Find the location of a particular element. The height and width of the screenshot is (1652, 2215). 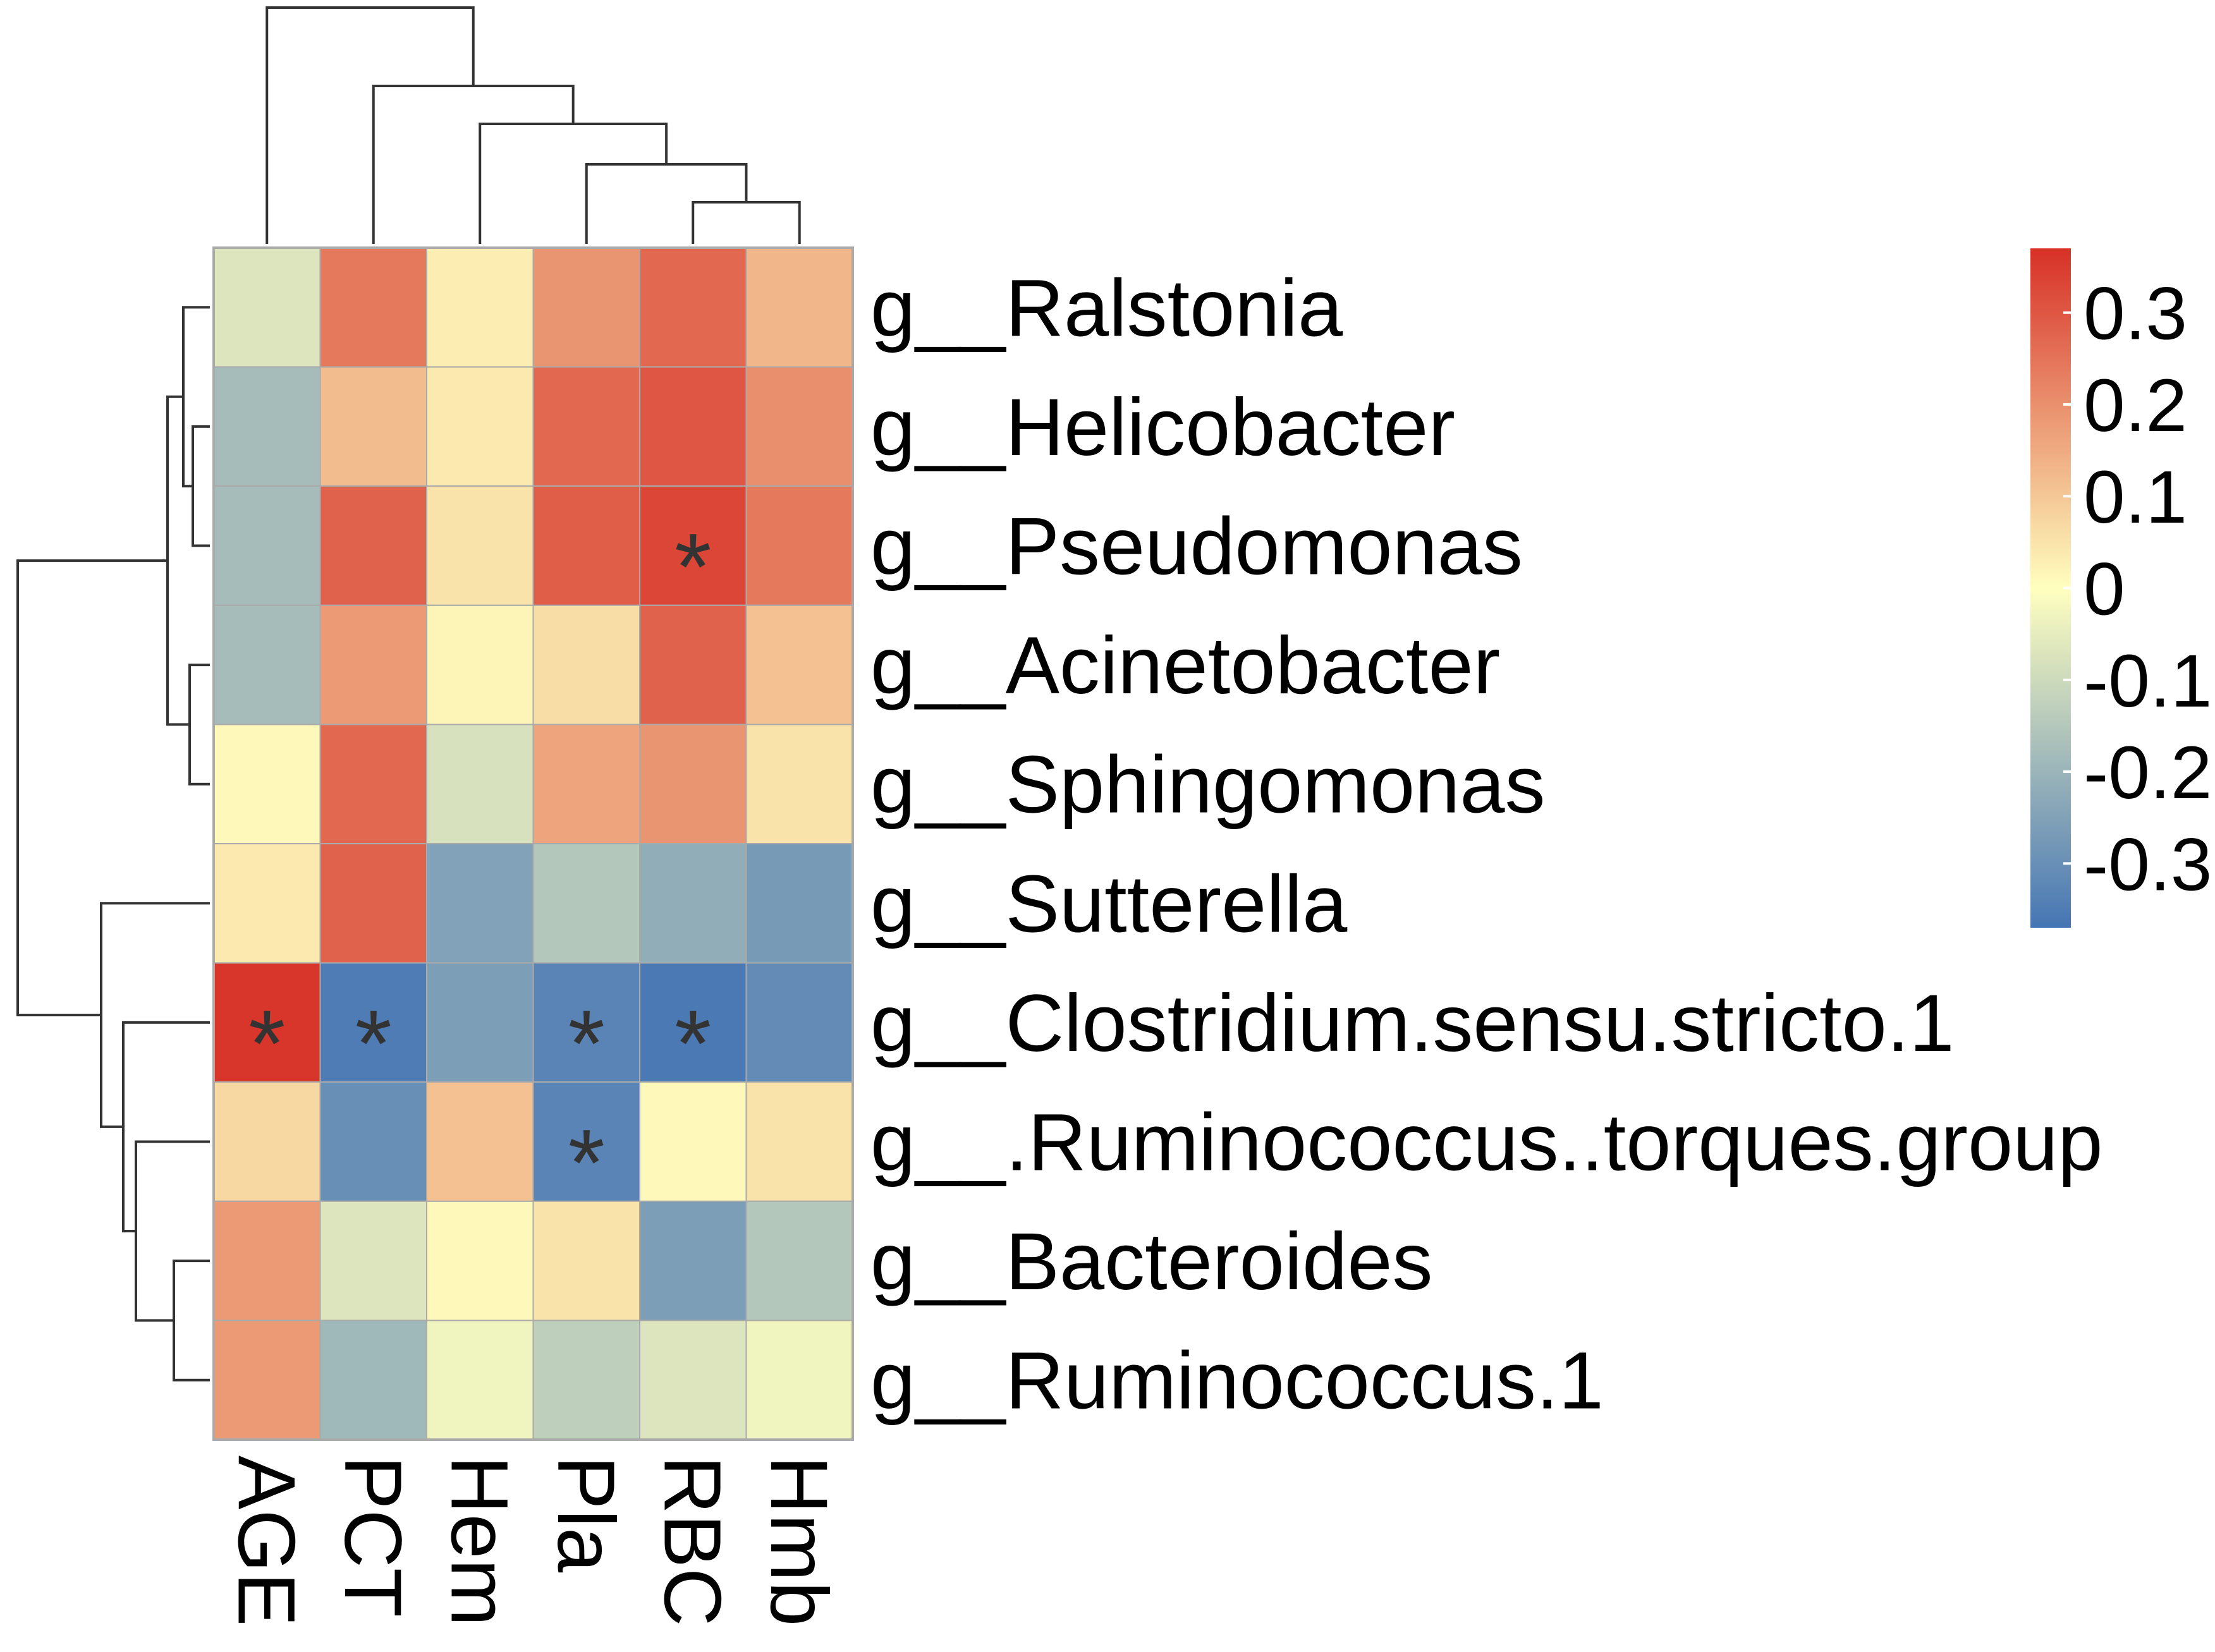

heatmap-cell-g-acinetobacter-age is located at coordinates (267, 665).